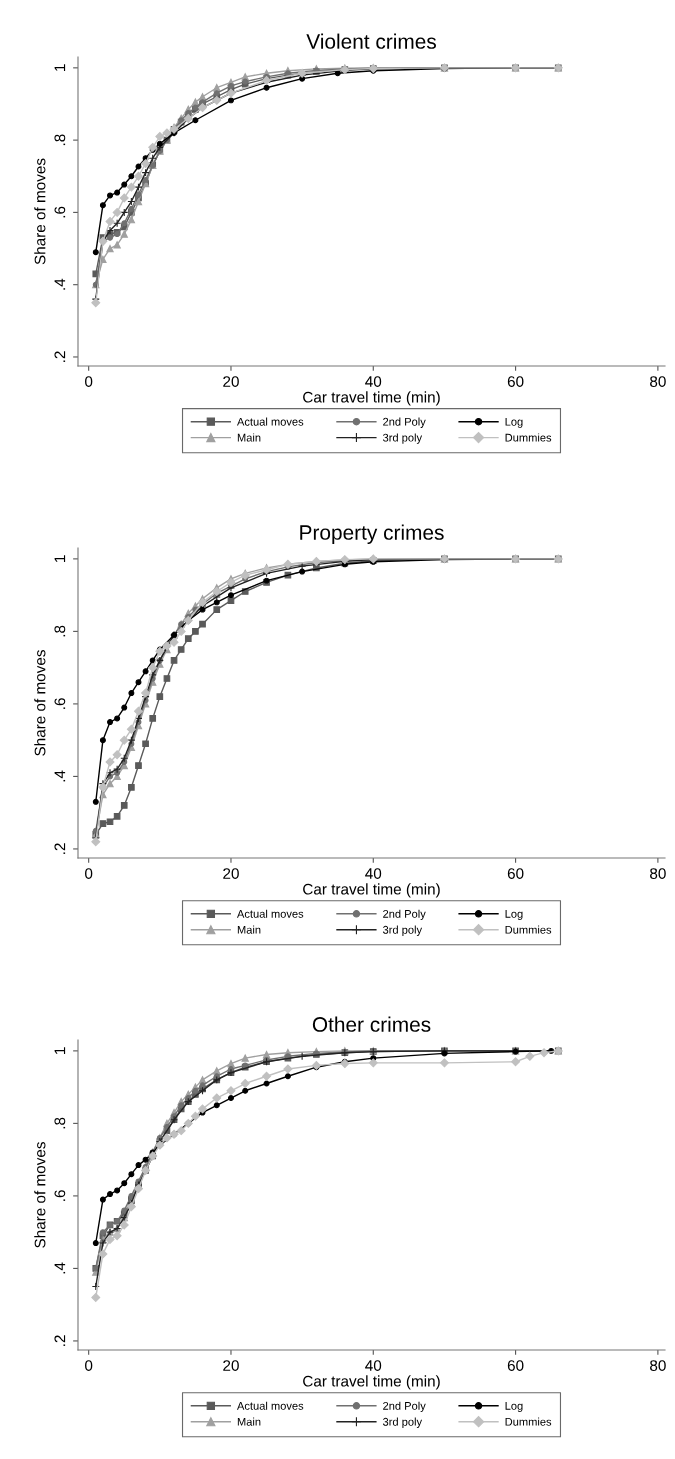 The width and height of the screenshot is (675, 1459). Describe the element at coordinates (372, 534) in the screenshot. I see `chart-title: Property crimes` at that location.